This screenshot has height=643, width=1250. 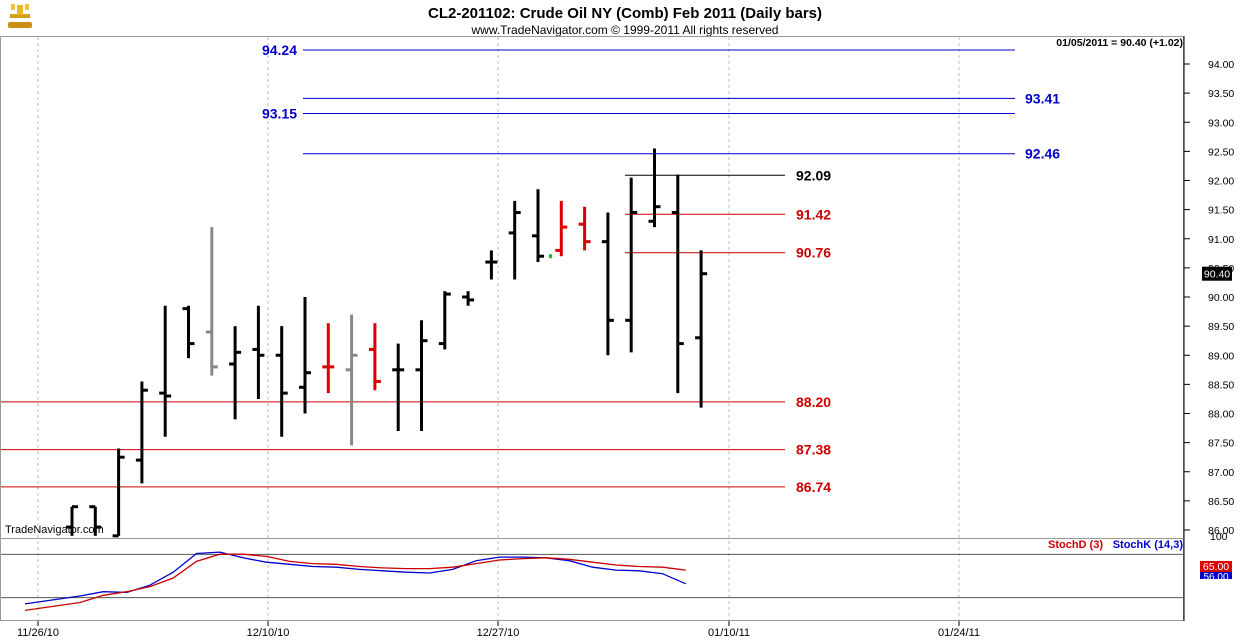 I want to click on price-tick-label: 91.00, so click(x=1221, y=240).